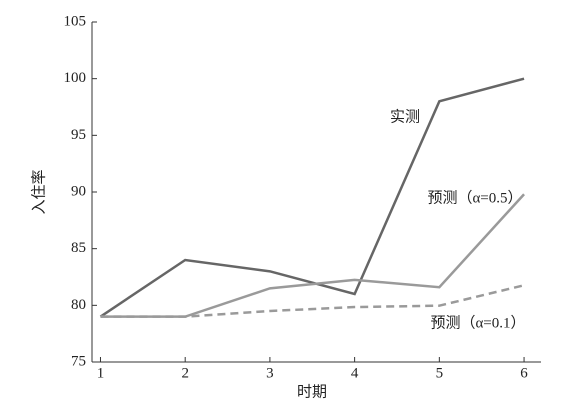 The image size is (566, 410). Describe the element at coordinates (477, 322) in the screenshot. I see `series-label: 预测（α=0.1）` at that location.